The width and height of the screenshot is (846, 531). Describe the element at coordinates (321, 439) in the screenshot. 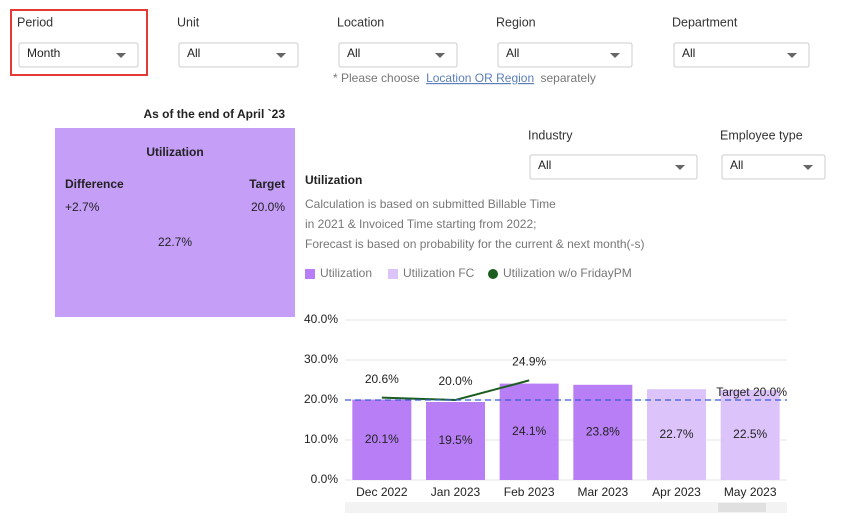

I see `y-tick-label: 10.0%` at that location.